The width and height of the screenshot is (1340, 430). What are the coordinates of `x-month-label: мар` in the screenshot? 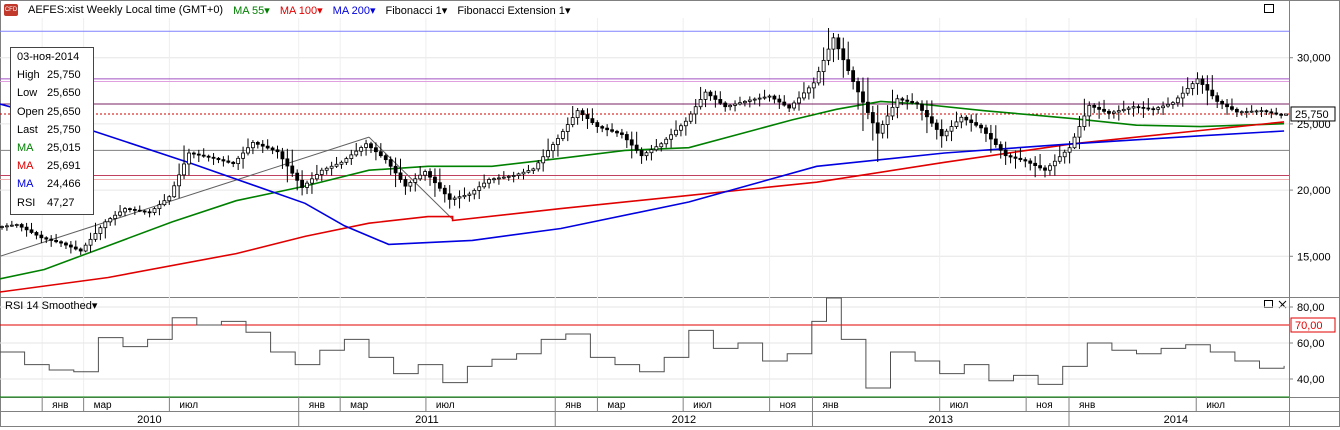 It's located at (359, 405).